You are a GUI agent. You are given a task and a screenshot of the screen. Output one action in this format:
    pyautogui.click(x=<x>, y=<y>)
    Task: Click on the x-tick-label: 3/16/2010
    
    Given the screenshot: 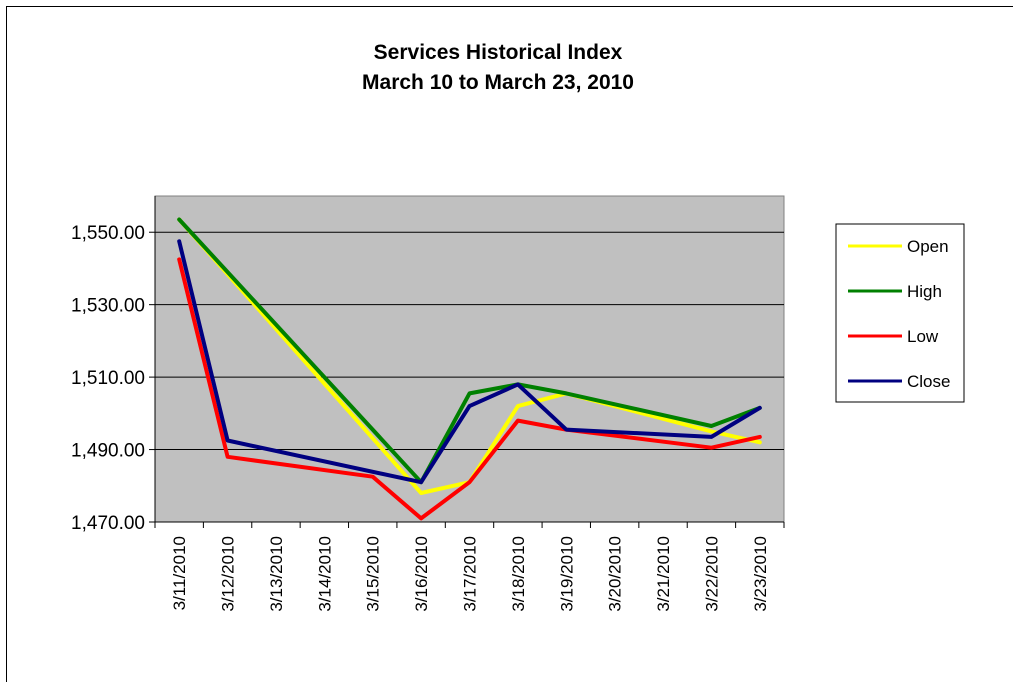 What is the action you would take?
    pyautogui.click(x=421, y=574)
    